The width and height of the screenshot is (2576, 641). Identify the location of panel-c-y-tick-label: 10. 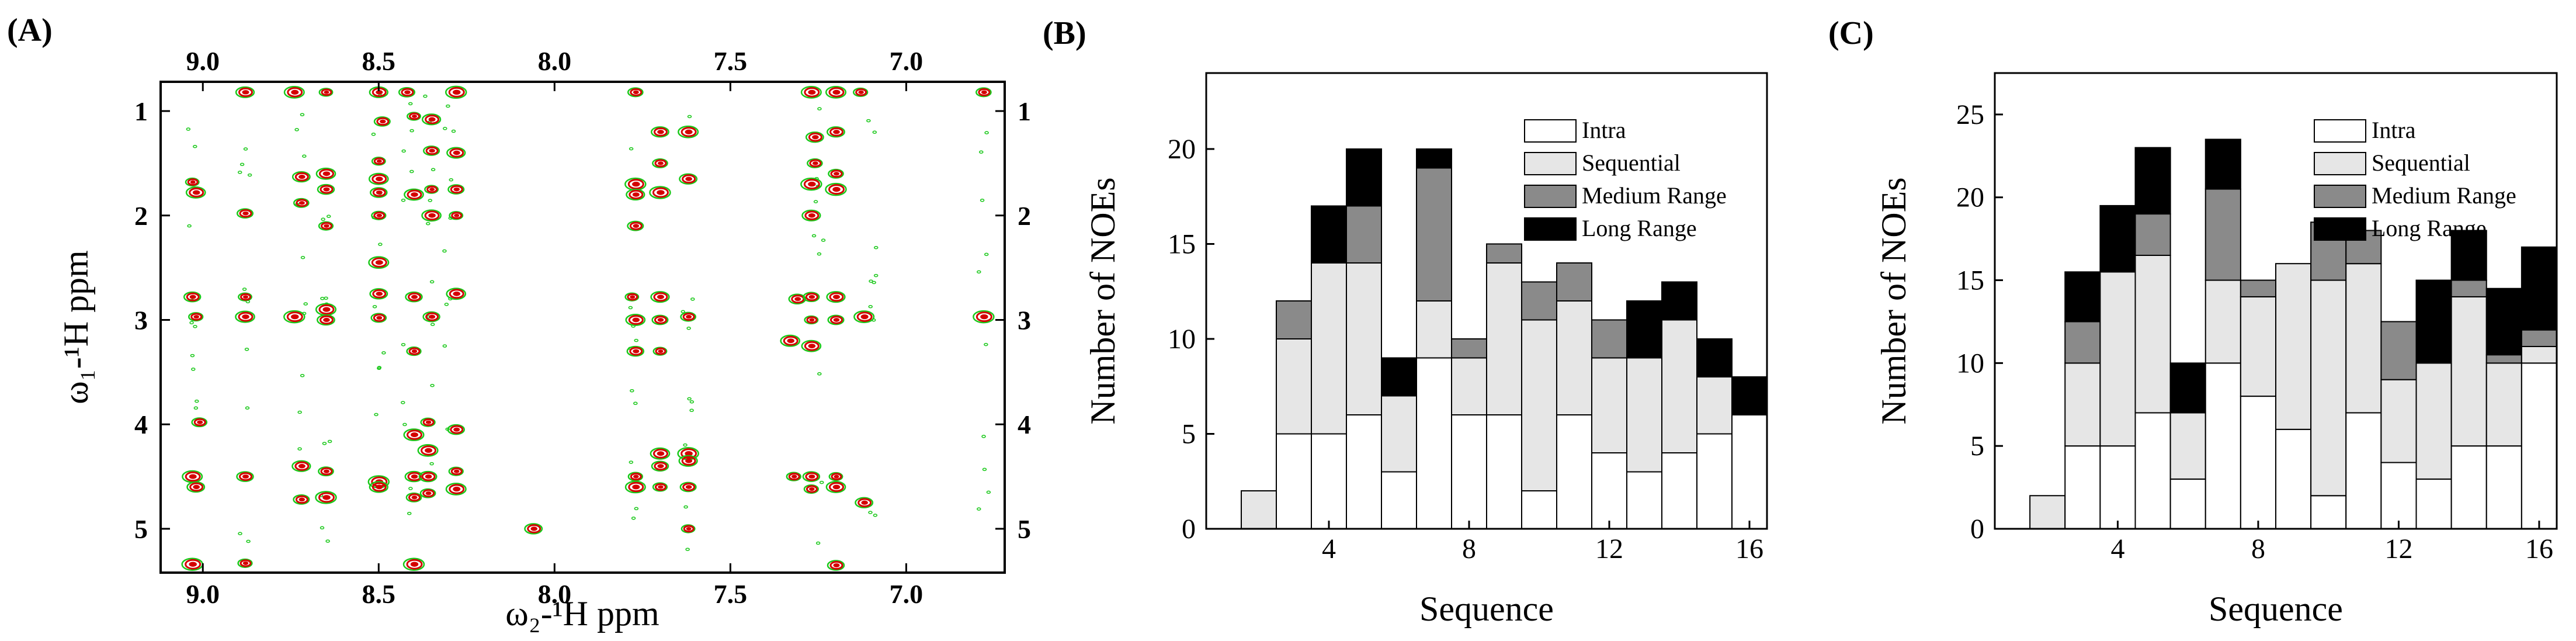
(1970, 363).